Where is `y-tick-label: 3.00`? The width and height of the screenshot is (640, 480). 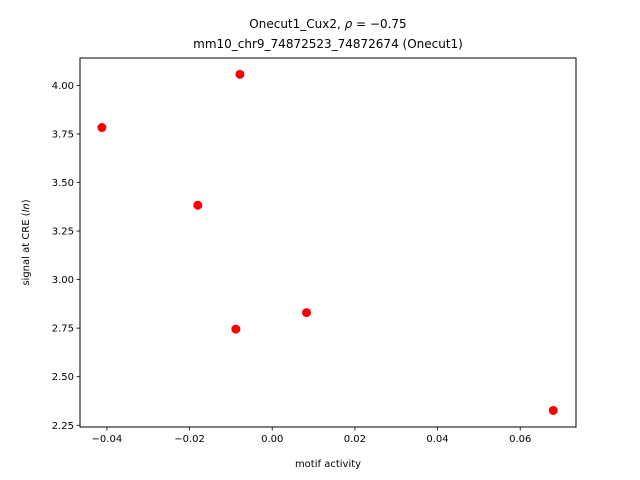
y-tick-label: 3.00 is located at coordinates (63, 280).